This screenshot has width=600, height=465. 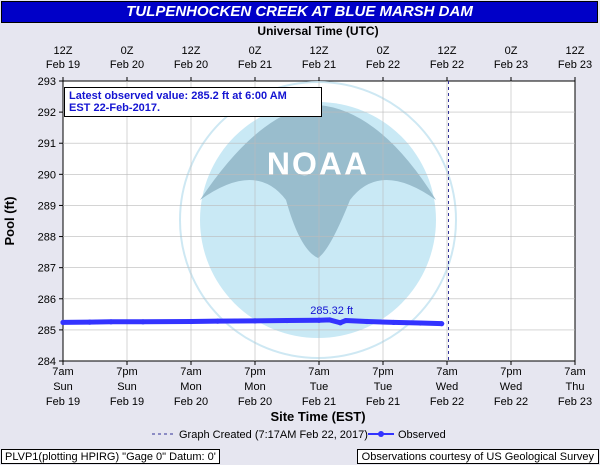 I want to click on x-tick-label: Feb 23, so click(x=575, y=402).